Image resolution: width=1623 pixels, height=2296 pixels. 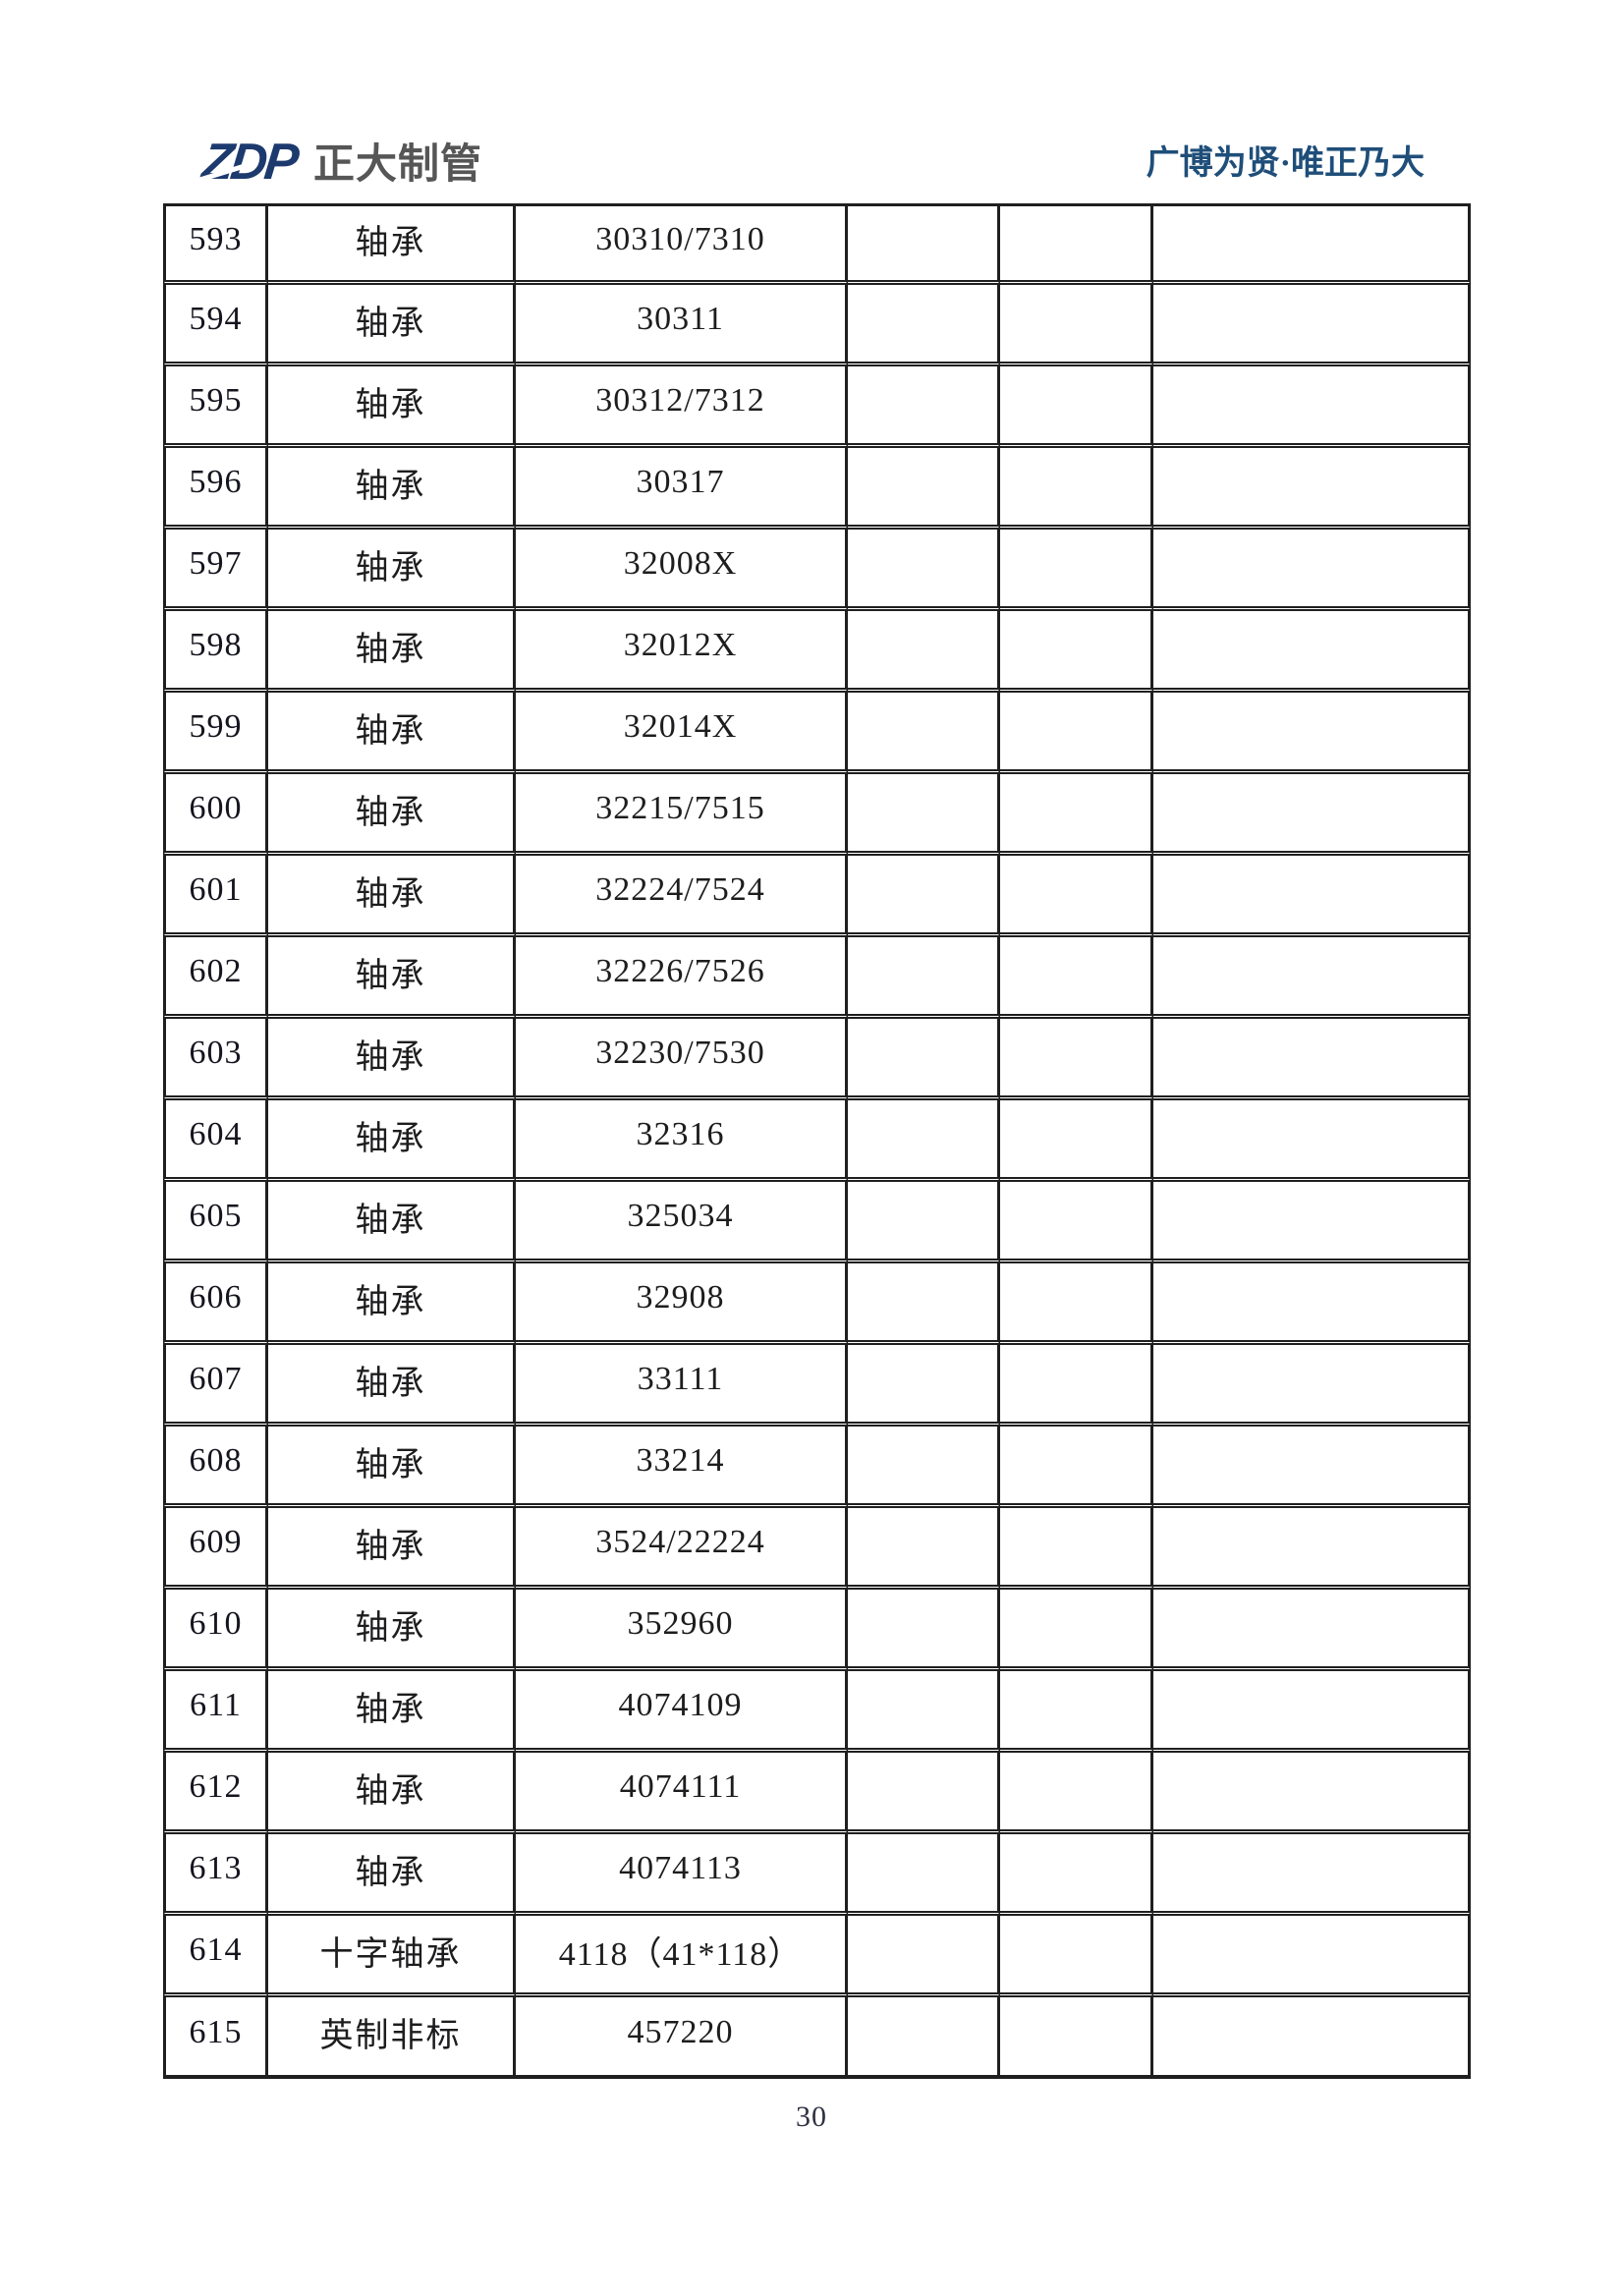 What do you see at coordinates (215, 1549) in the screenshot?
I see `row-number-cell: 609` at bounding box center [215, 1549].